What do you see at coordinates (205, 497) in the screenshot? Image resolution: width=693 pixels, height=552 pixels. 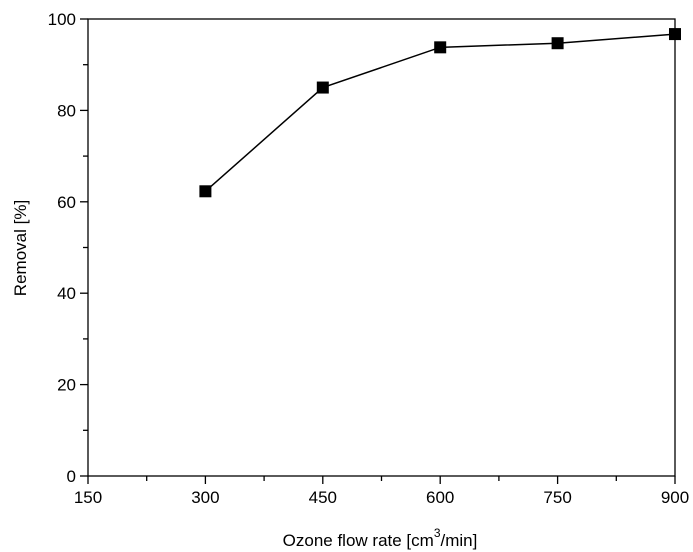 I see `x-tick-label: 300` at bounding box center [205, 497].